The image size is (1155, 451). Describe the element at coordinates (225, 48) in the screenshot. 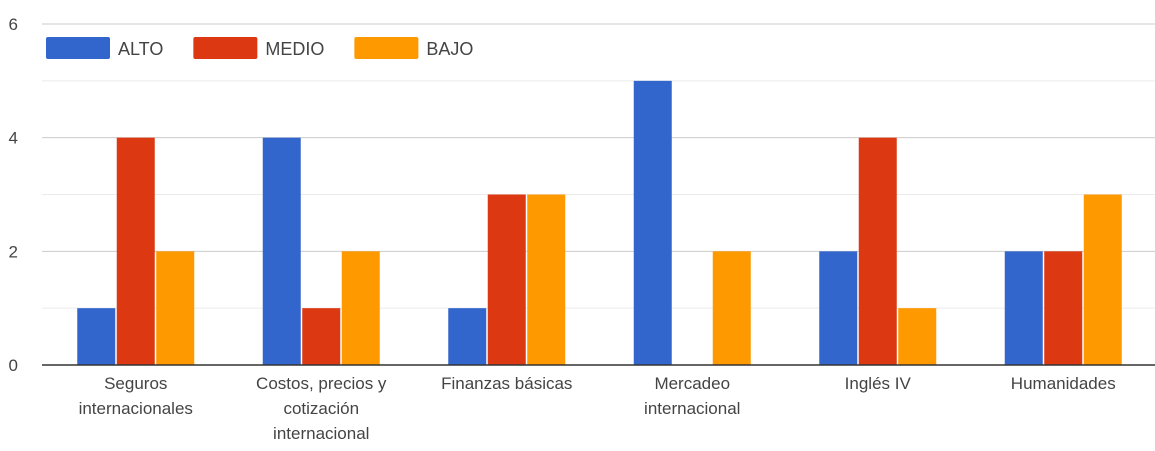

I see `legend-swatch-medio` at that location.